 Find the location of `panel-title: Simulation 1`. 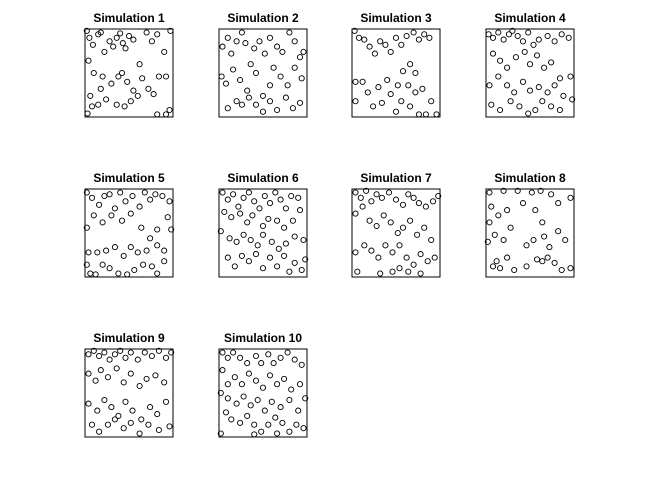

panel-title: Simulation 1 is located at coordinates (129, 18).